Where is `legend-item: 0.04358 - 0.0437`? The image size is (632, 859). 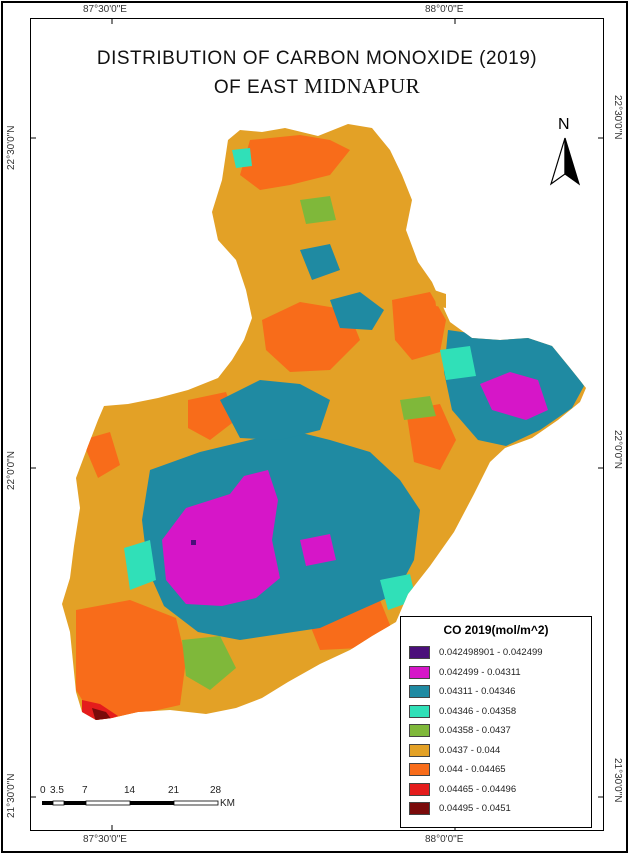
legend-item: 0.04358 - 0.0437 is located at coordinates (496, 731).